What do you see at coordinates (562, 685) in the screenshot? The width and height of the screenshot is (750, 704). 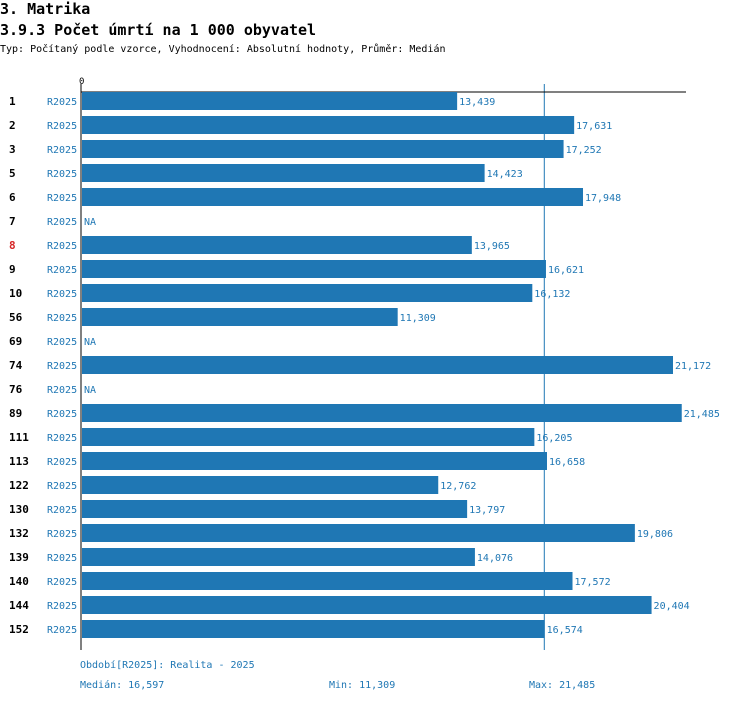 I see `max-label: Max: 21,485` at bounding box center [562, 685].